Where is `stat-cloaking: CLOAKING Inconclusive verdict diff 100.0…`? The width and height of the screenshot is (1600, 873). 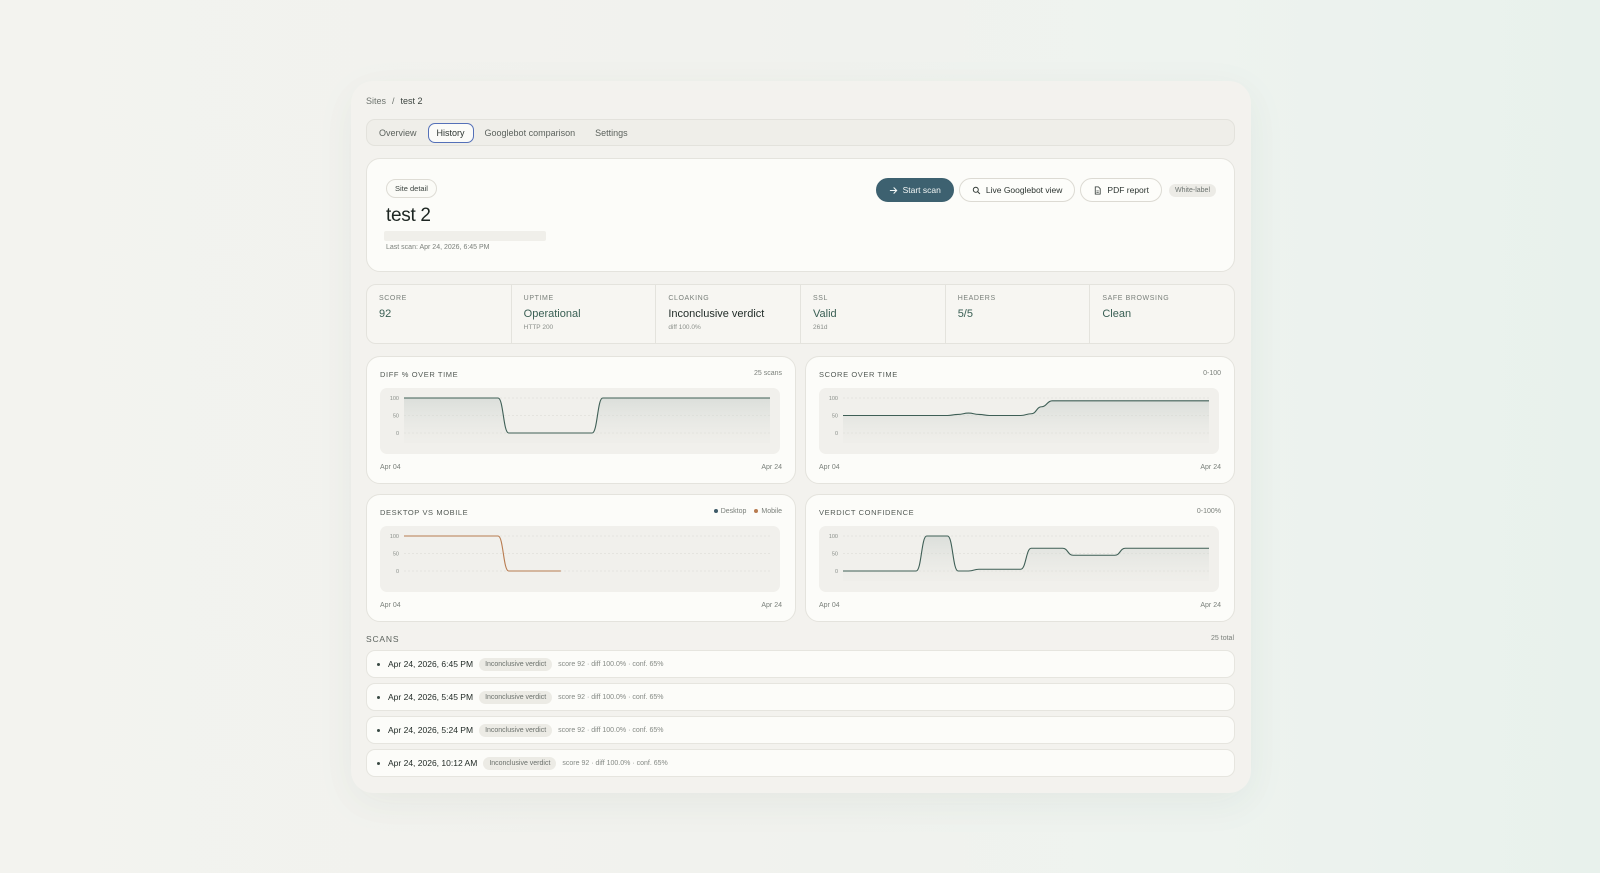
stat-cloaking: CLOAKING Inconclusive verdict diff 100.0… is located at coordinates (729, 314).